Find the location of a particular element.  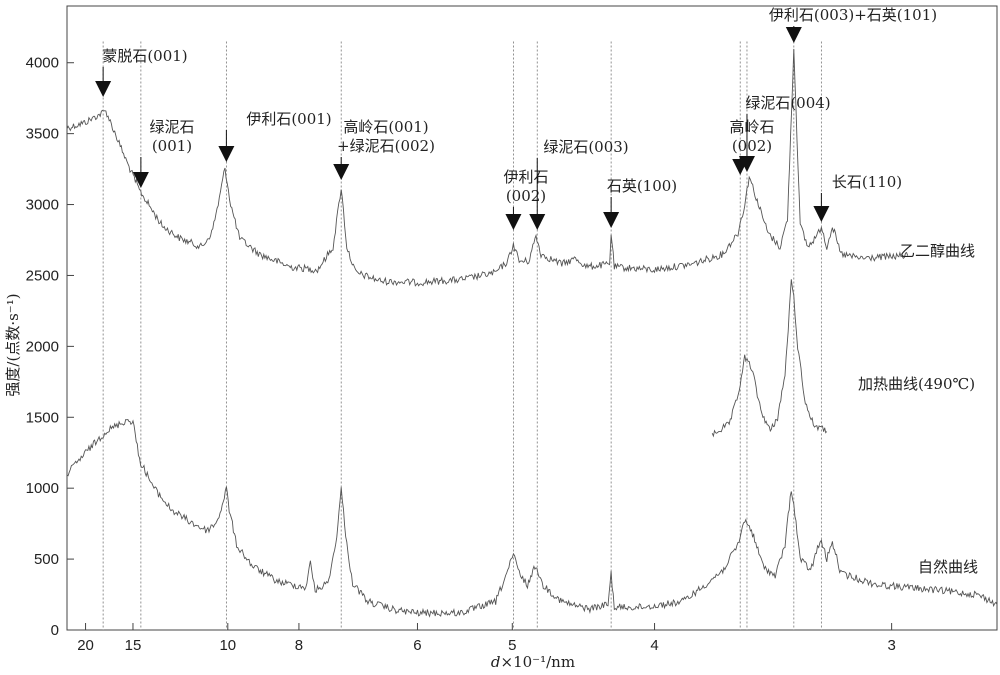

x-tick-label: 10 is located at coordinates (227, 645).